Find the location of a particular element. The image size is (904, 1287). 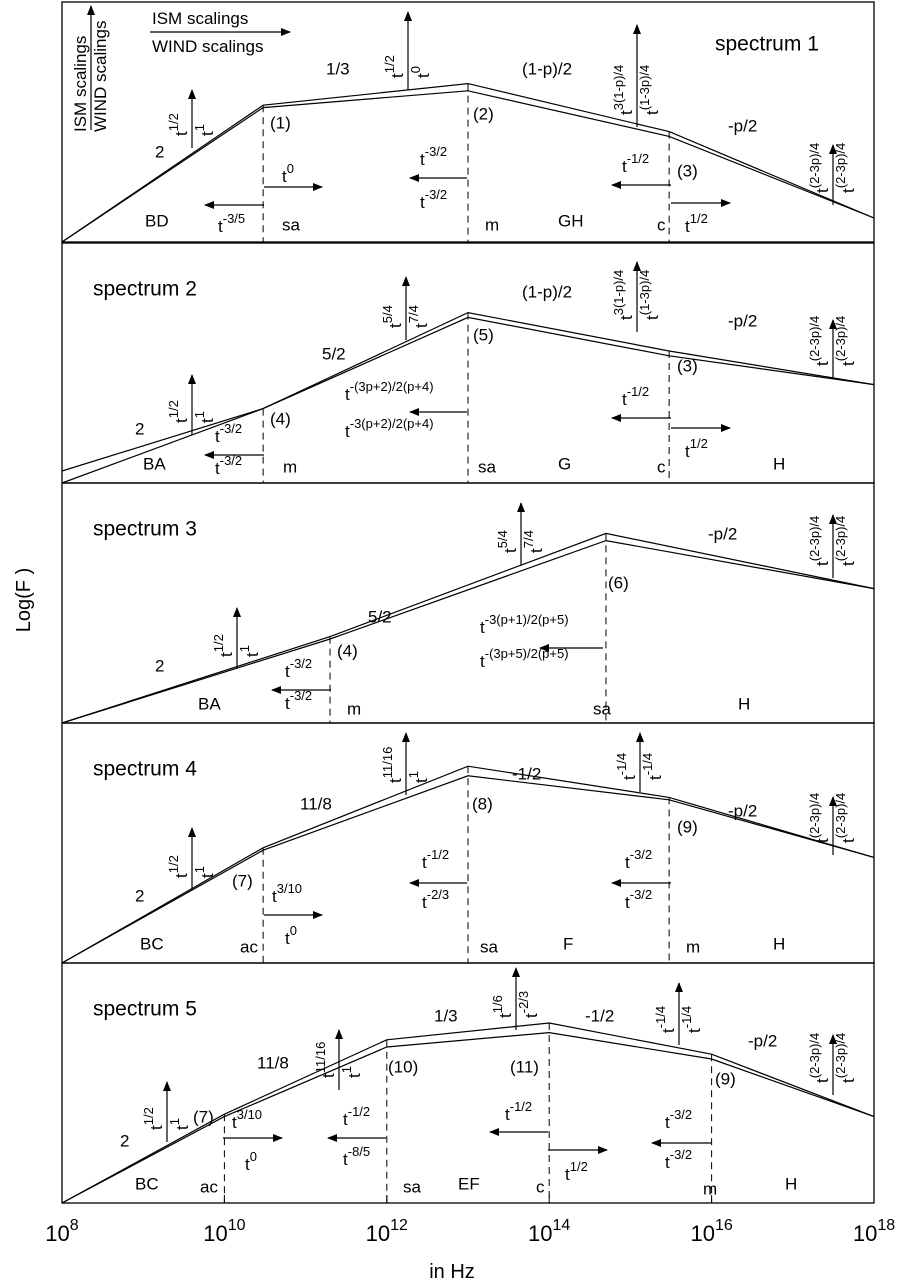

scaling-label: t1 is located at coordinates (249, 651).